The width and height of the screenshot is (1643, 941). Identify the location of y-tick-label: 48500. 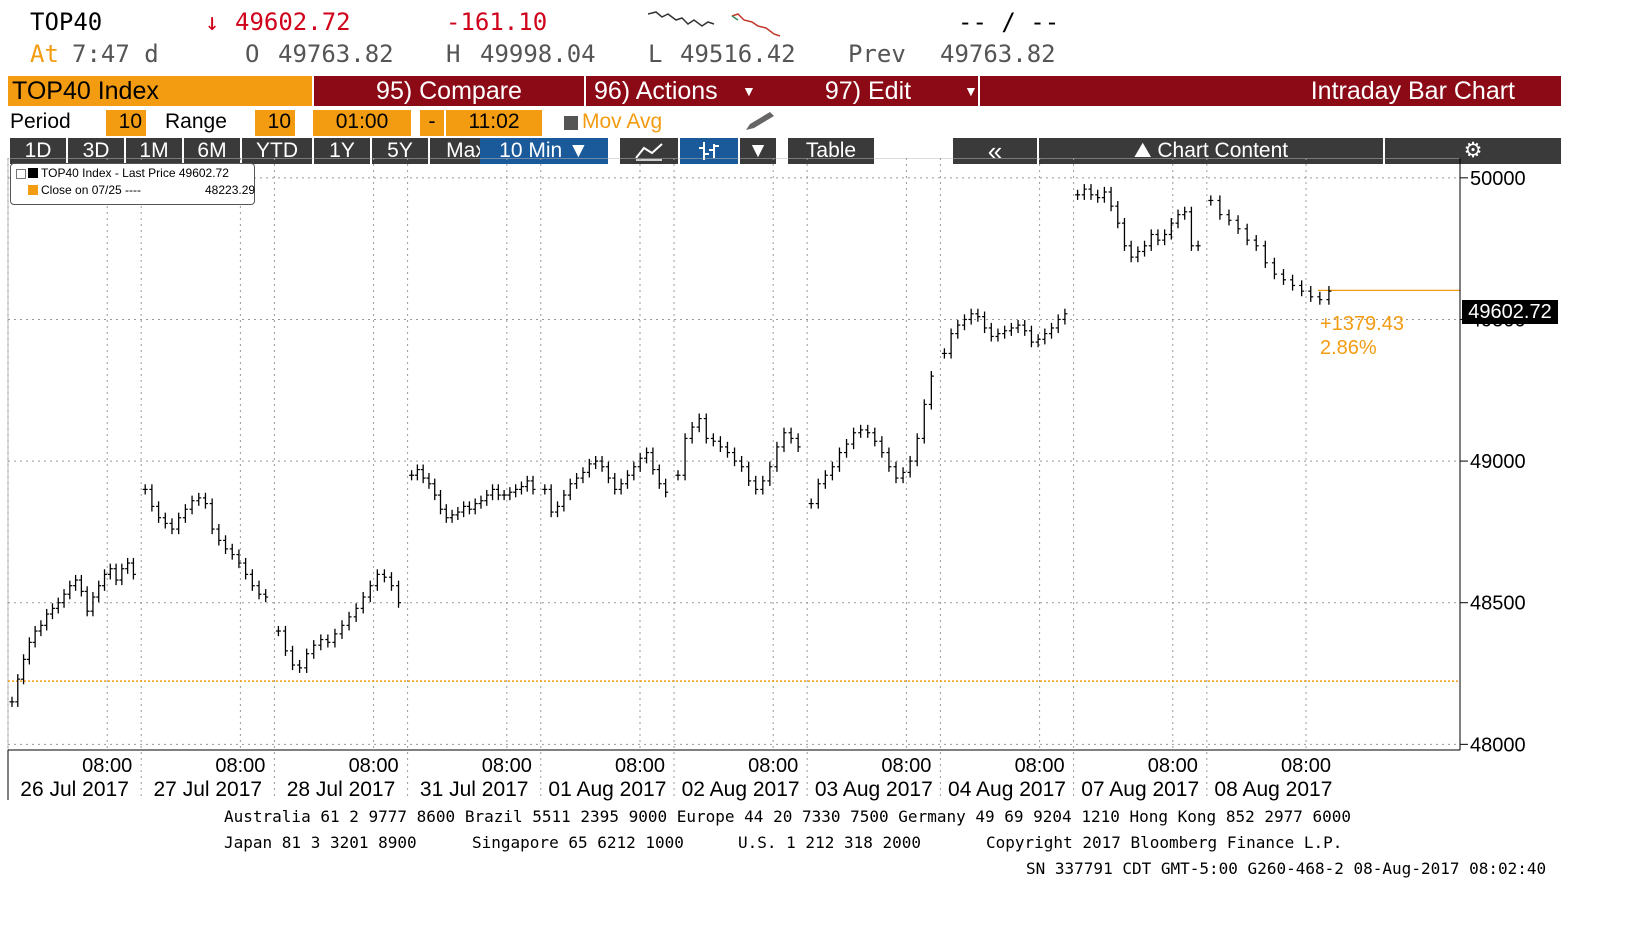
(1498, 604).